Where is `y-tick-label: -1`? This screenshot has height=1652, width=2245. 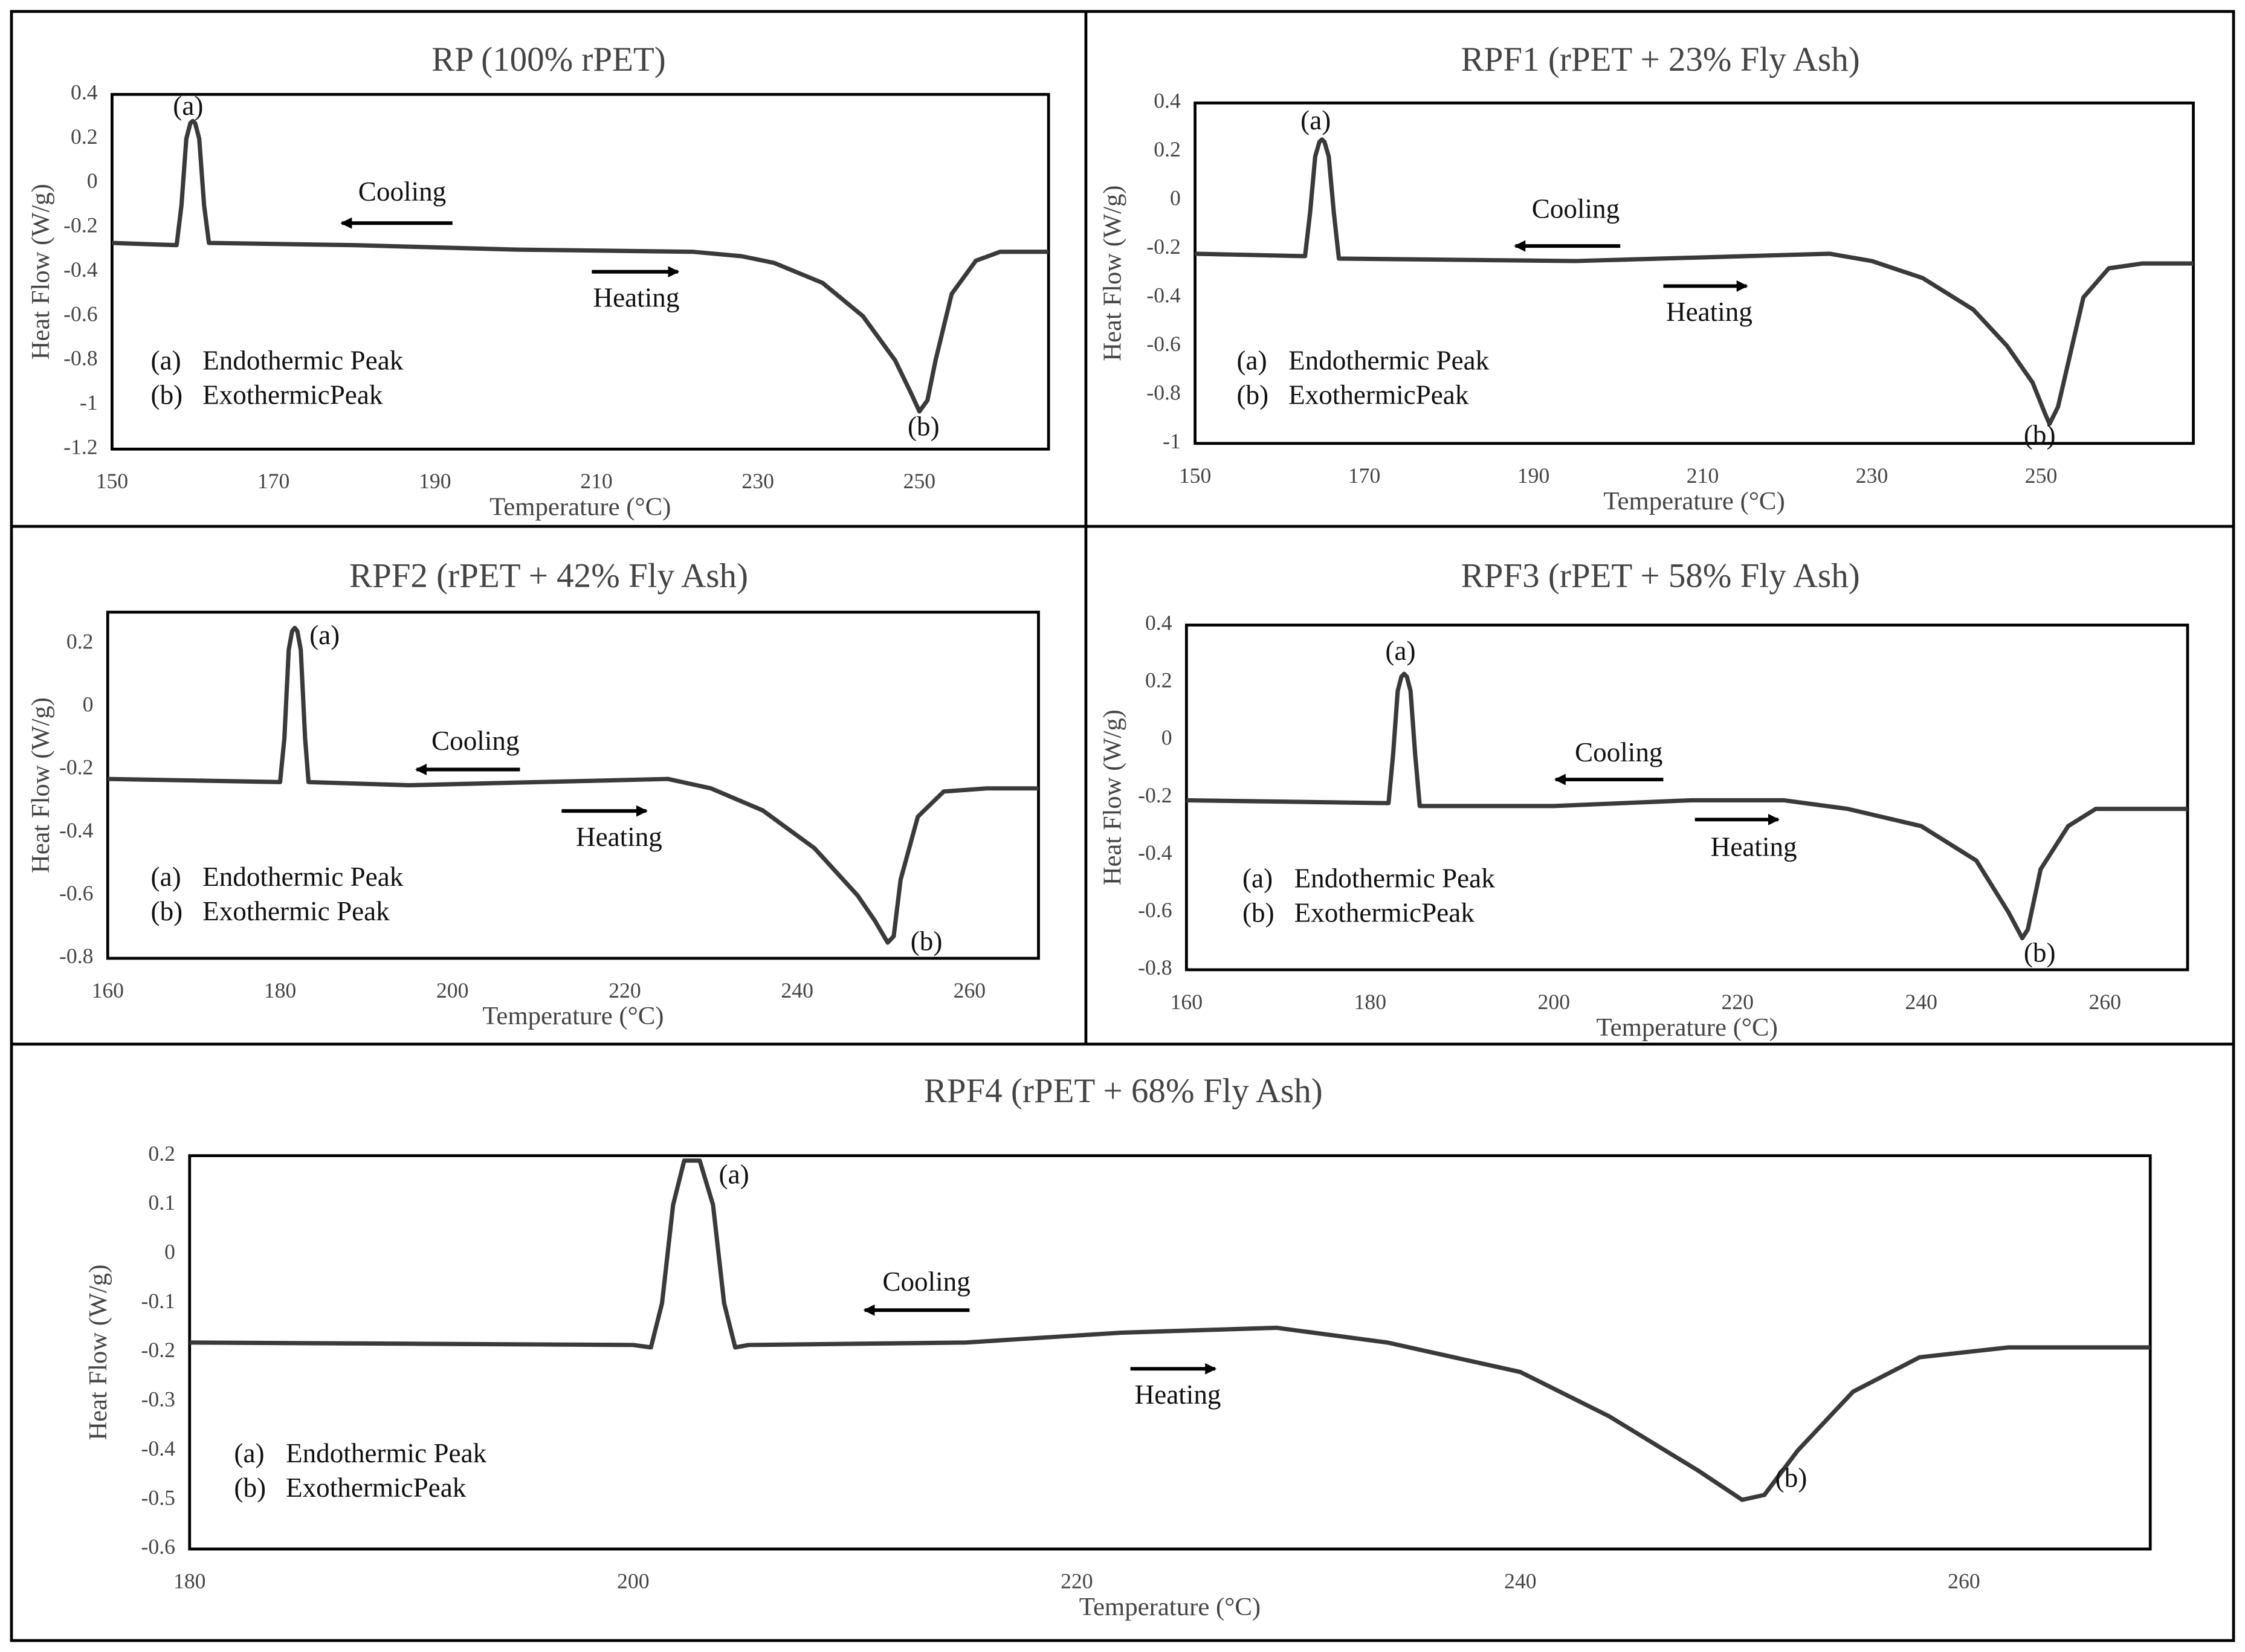 y-tick-label: -1 is located at coordinates (89, 403).